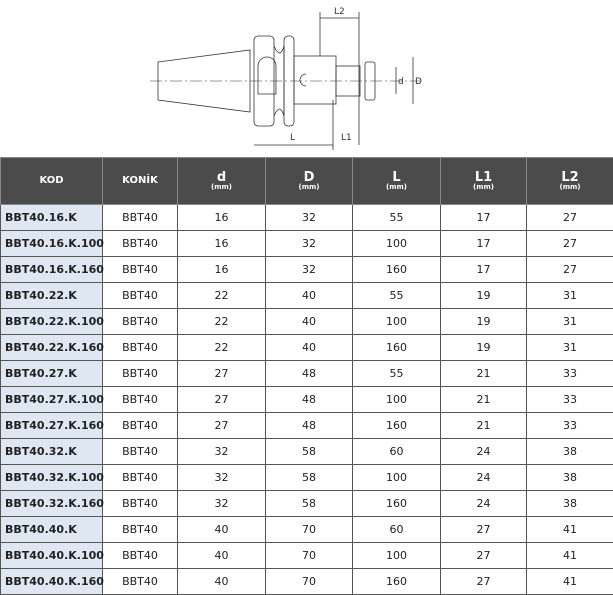  What do you see at coordinates (222, 244) in the screenshot?
I see `table-cell: 16` at bounding box center [222, 244].